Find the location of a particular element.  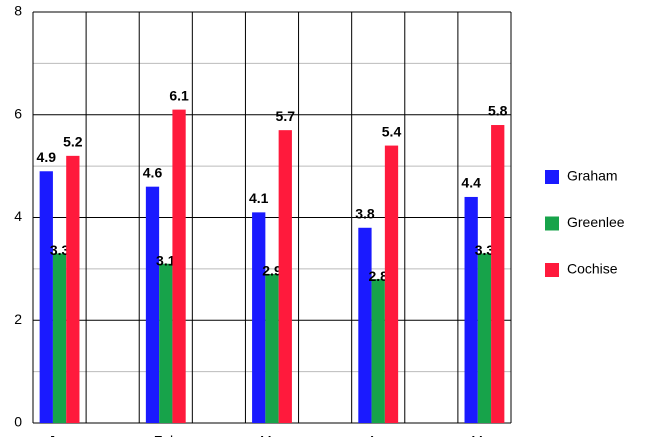

legend-label: Graham is located at coordinates (592, 176).